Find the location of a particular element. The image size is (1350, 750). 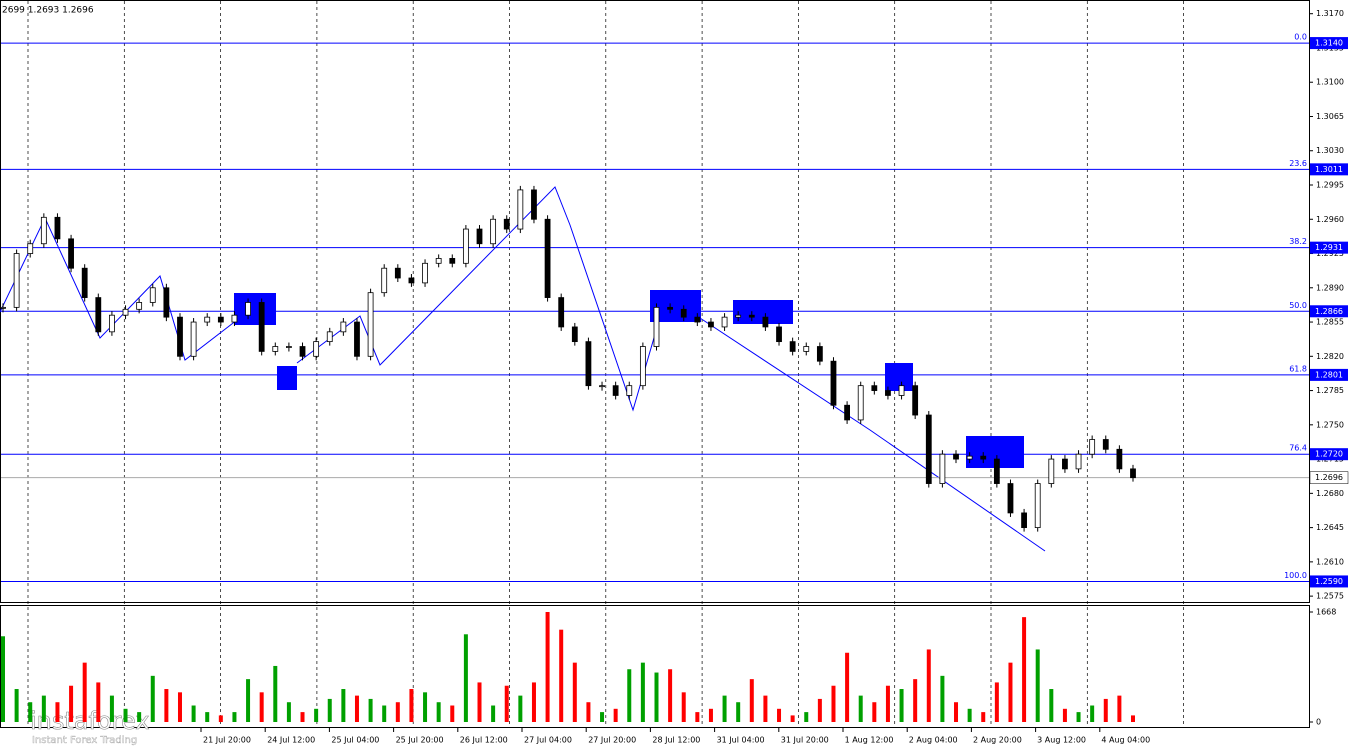

fib-level-label: 0.0 is located at coordinates (1300, 37).